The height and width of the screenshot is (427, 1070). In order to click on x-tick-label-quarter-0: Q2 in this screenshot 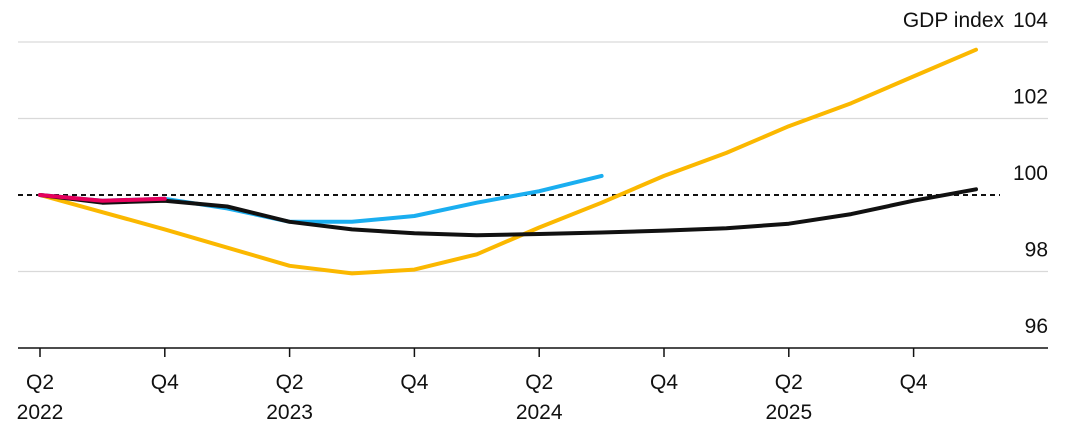, I will do `click(40, 382)`.